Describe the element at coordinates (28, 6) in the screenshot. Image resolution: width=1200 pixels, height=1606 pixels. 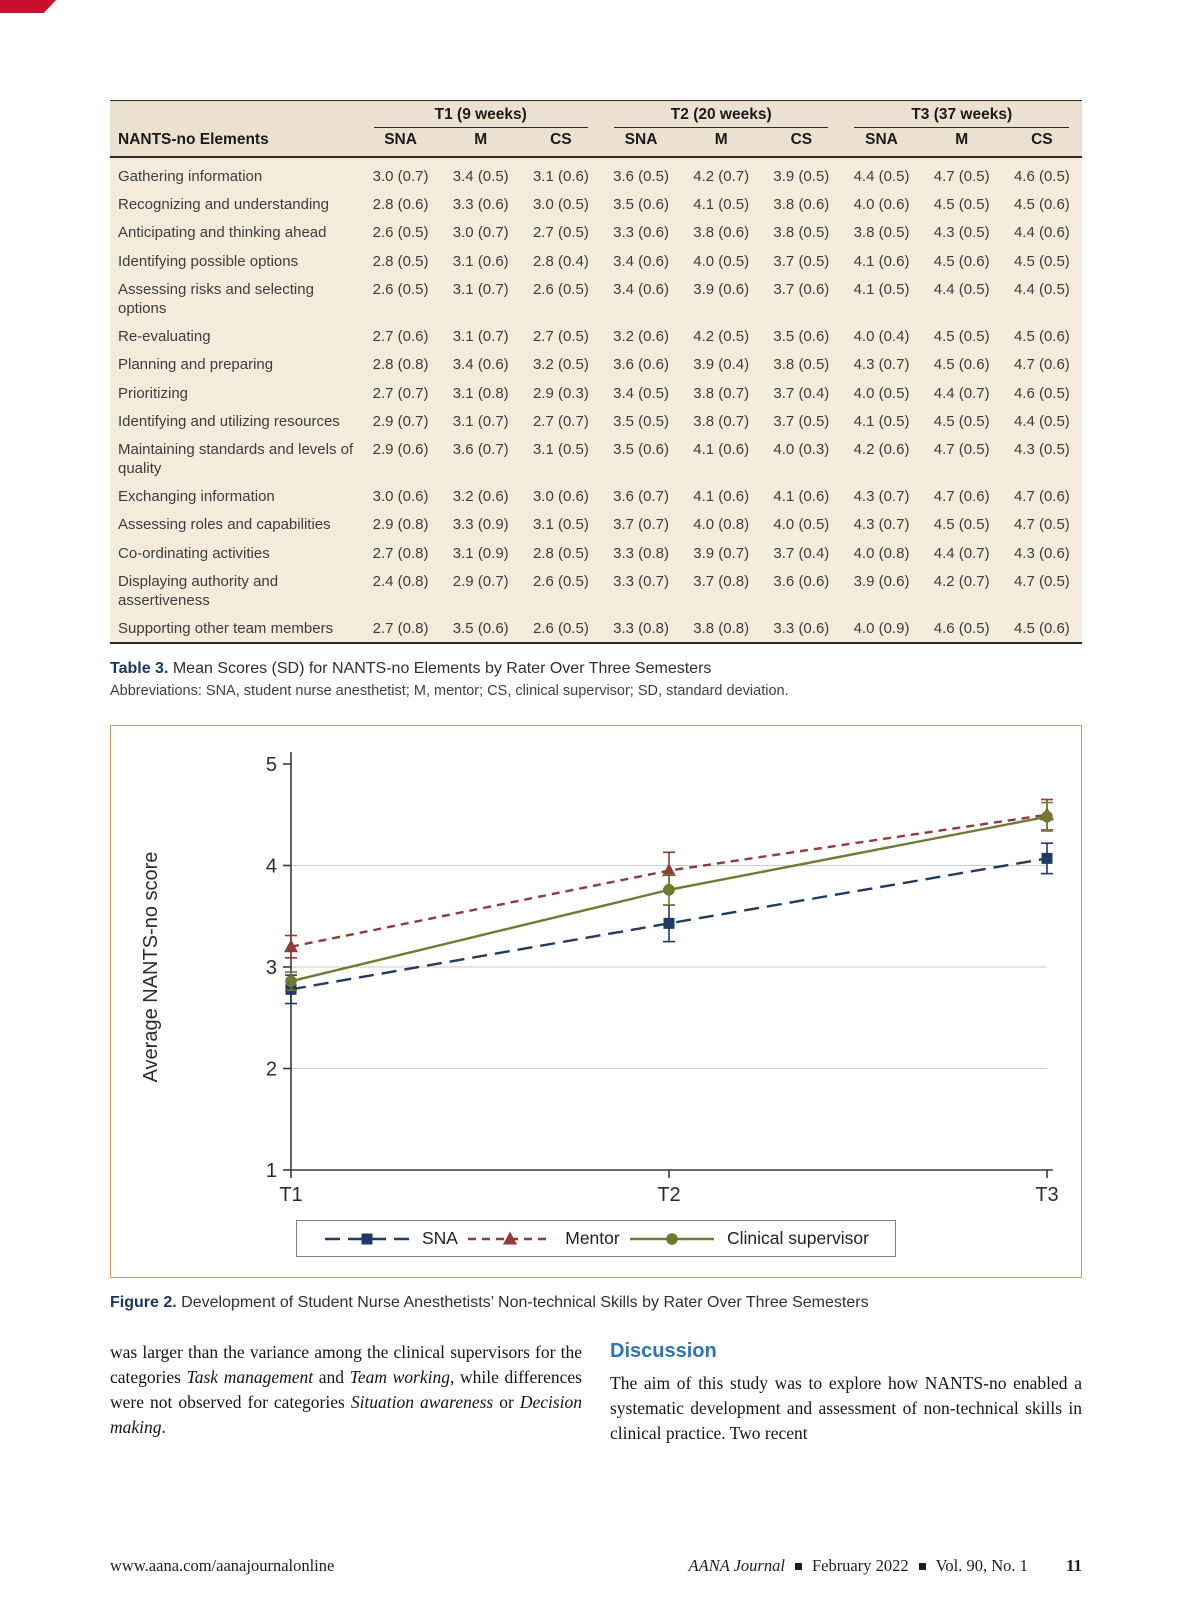
I see `journal-corner-mark` at that location.